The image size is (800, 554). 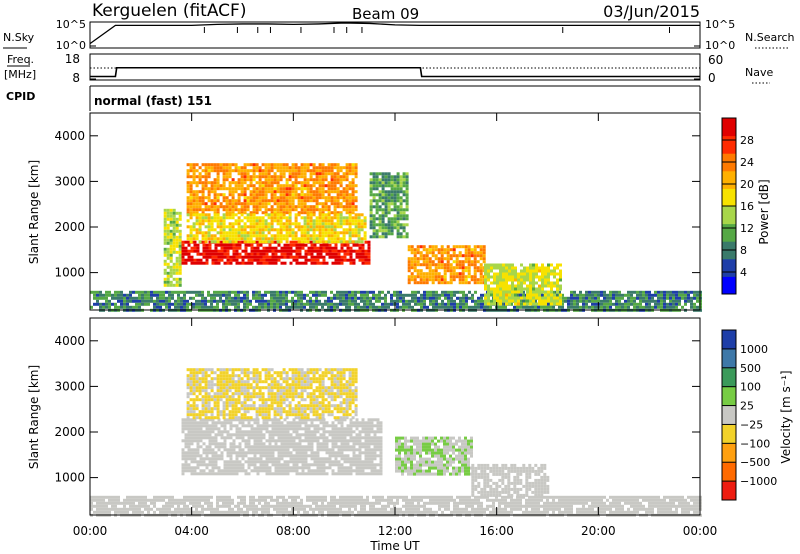 I want to click on noise-panel: 10^5 10^0 10^5 10^0 N.Sky N.Search, so click(x=399, y=35).